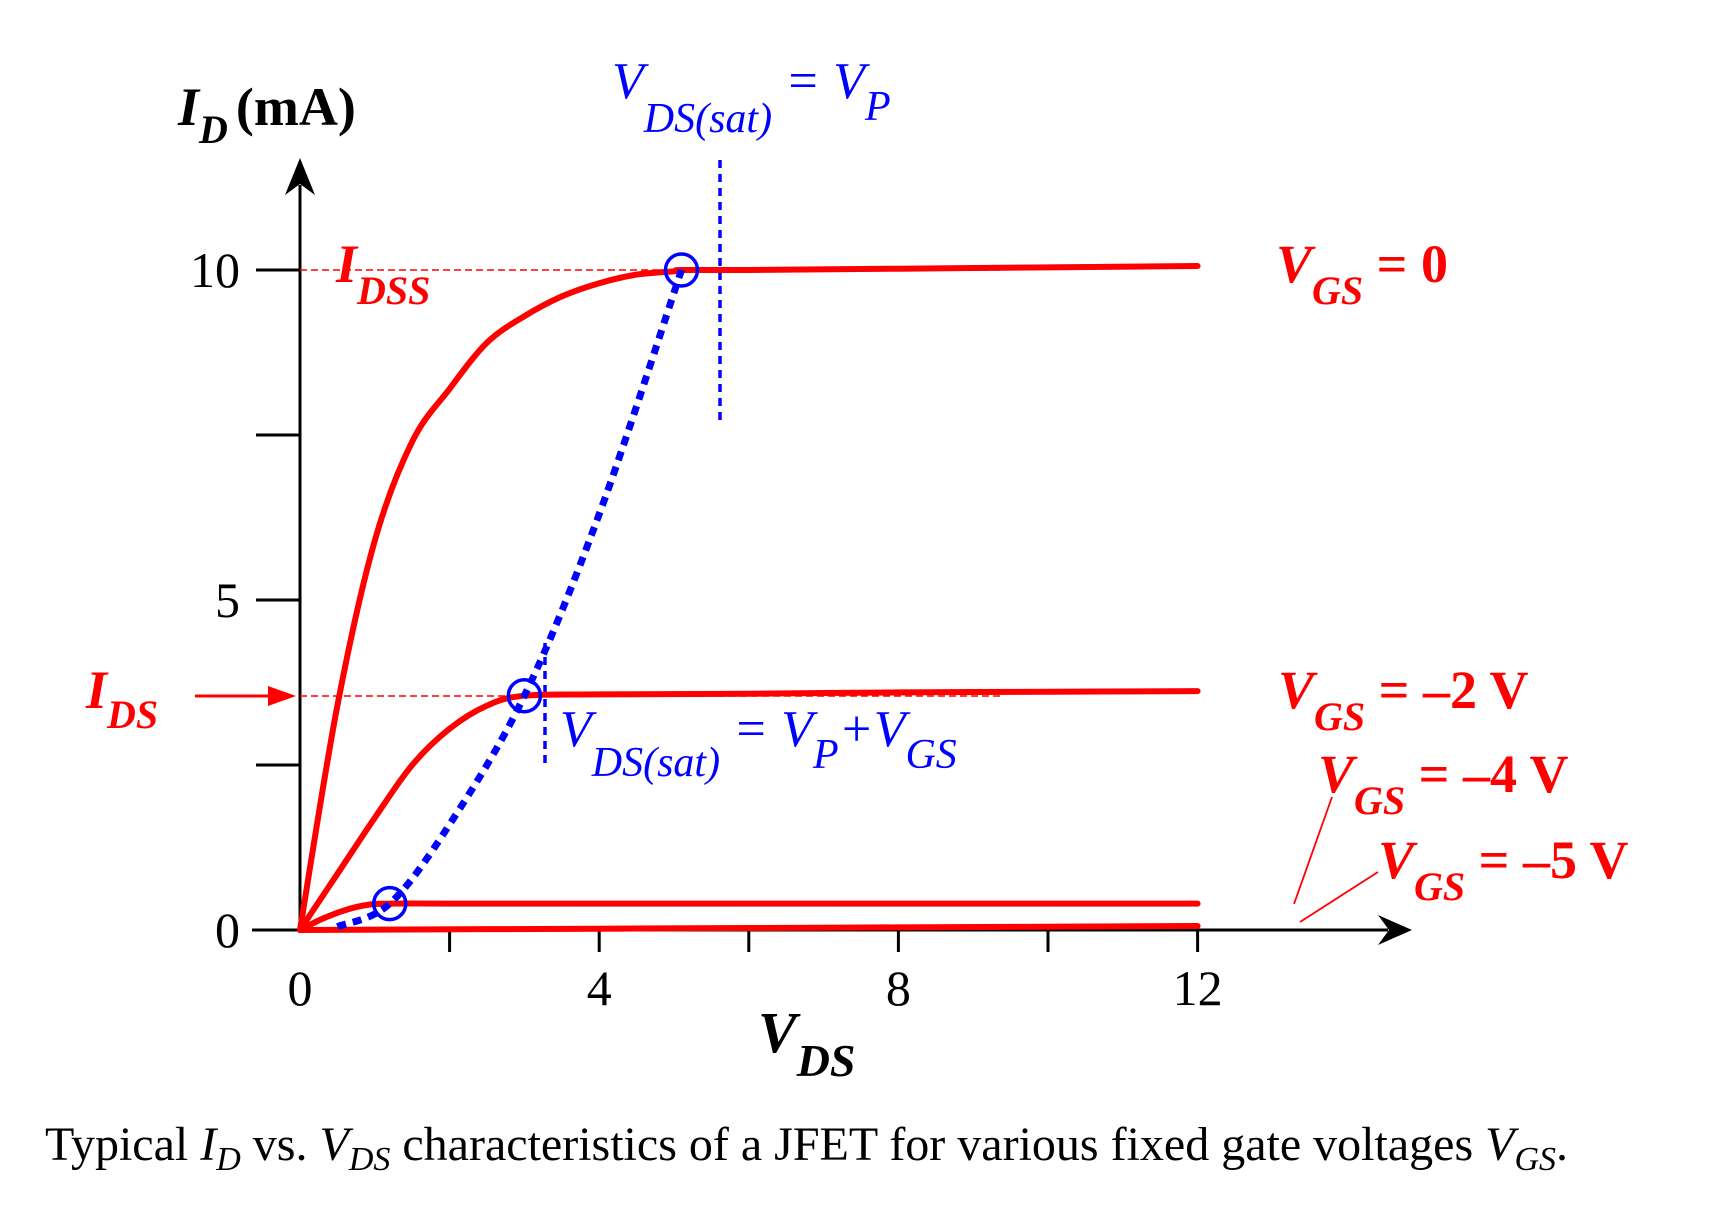 The width and height of the screenshot is (1714, 1215). Describe the element at coordinates (1443, 783) in the screenshot. I see `series-label-vgs-minus4: VGS = –4 V` at that location.